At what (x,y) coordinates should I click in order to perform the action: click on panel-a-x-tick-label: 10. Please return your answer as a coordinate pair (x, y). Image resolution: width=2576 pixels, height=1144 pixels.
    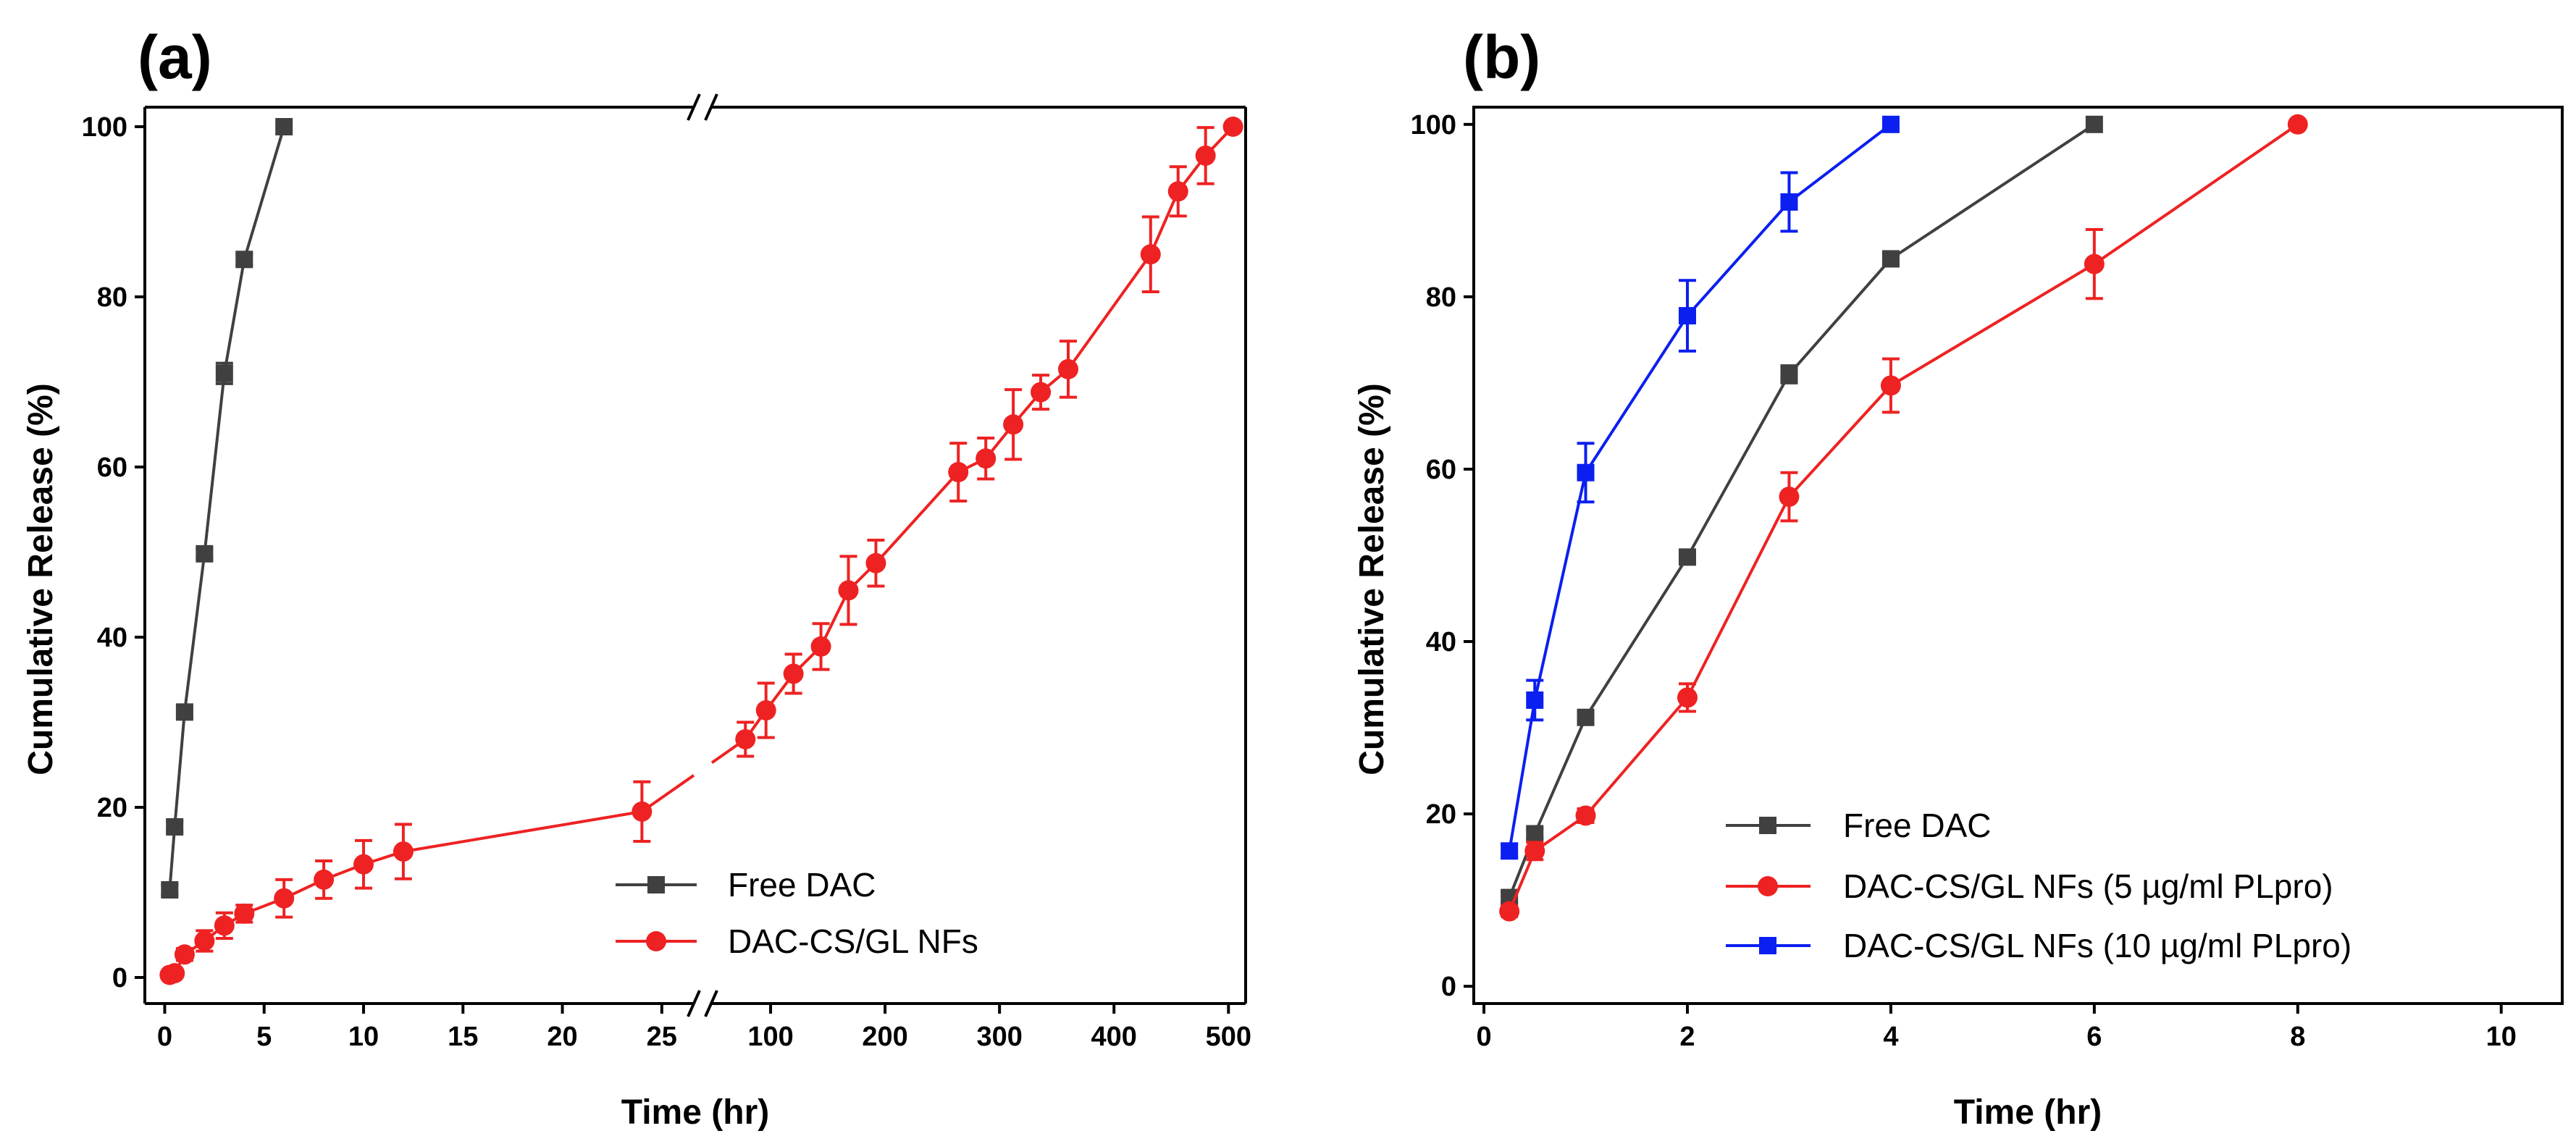
    Looking at the image, I should click on (363, 1037).